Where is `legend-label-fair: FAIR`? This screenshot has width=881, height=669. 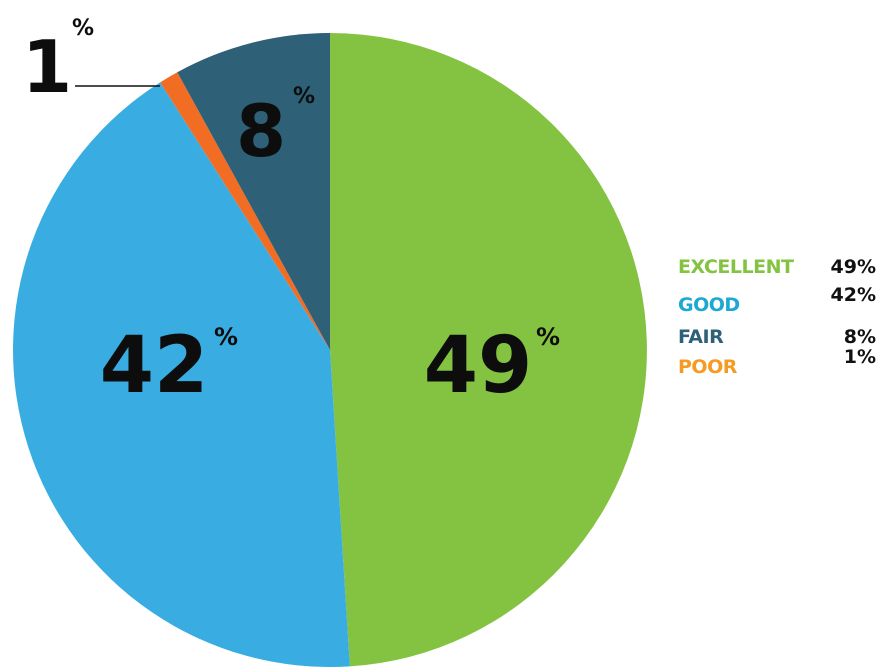
legend-label-fair: FAIR is located at coordinates (701, 337).